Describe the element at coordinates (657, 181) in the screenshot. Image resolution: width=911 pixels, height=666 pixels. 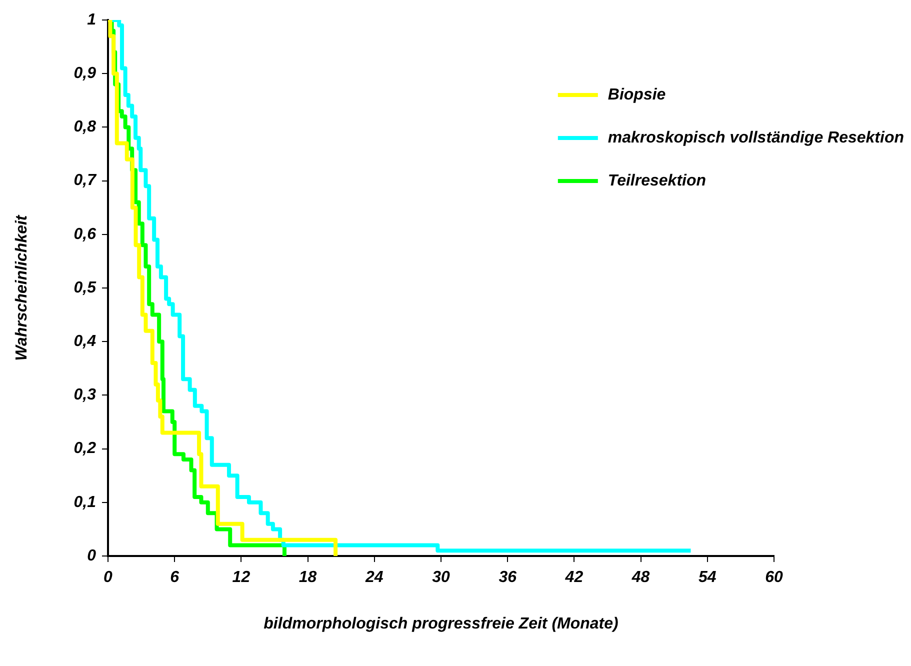
I see `legend-label: Teilresektion` at that location.